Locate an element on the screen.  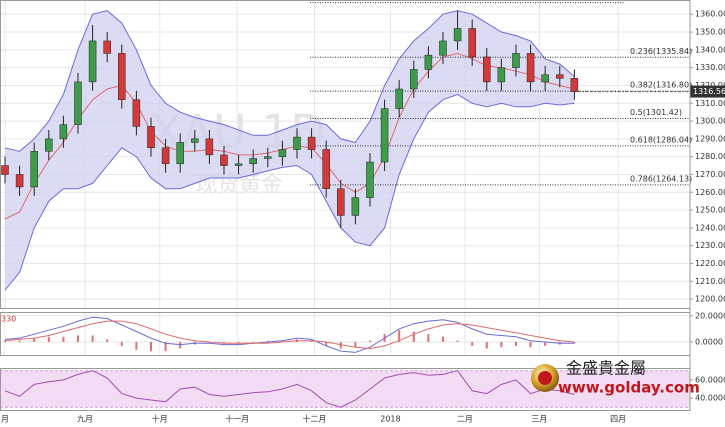
y-tick-label: 1200.00 is located at coordinates (710, 299).